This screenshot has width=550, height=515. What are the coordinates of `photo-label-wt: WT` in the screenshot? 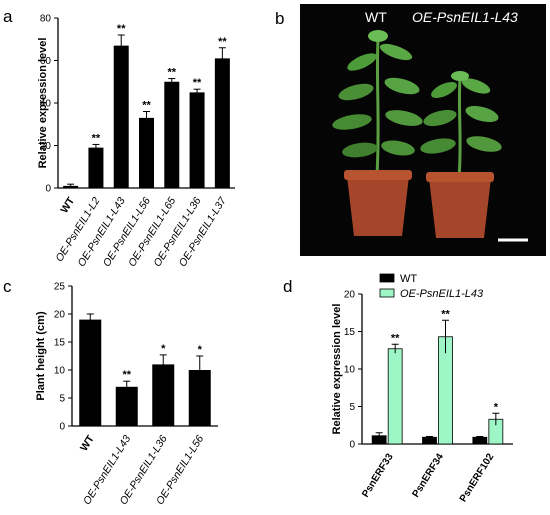 It's located at (376, 17).